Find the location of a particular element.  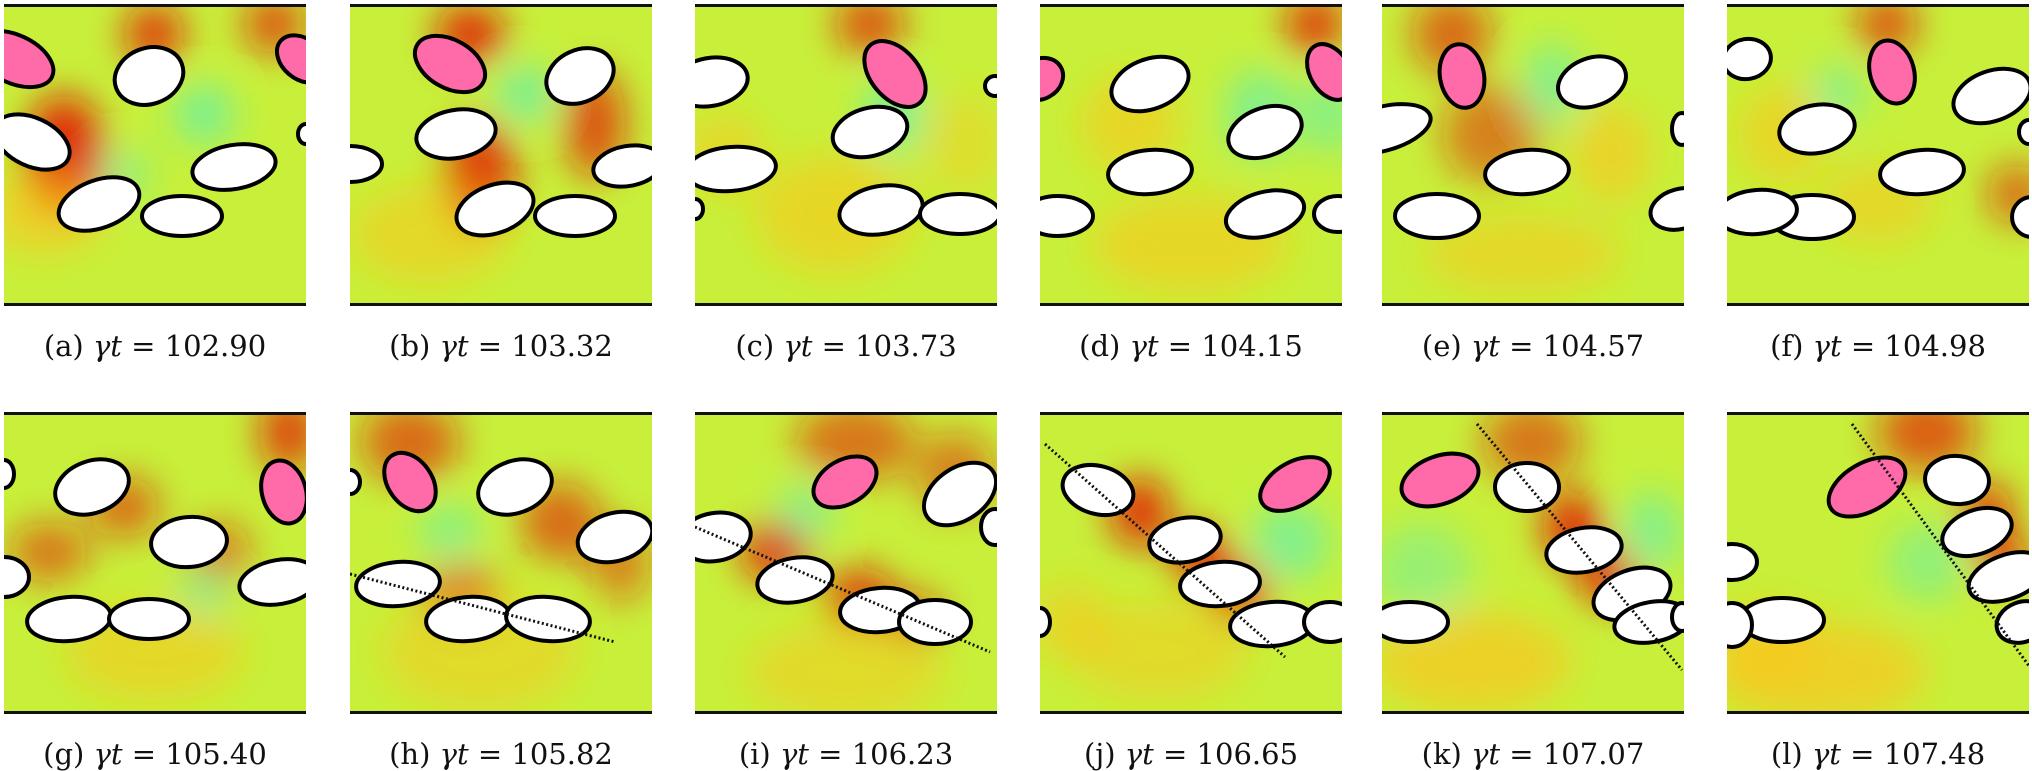

panel-label: (j) is located at coordinates (1100, 754).